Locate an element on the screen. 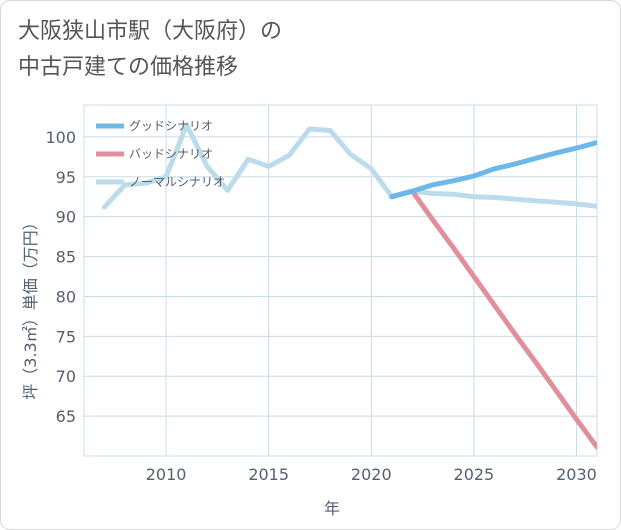 This screenshot has height=530, width=621. y-tick-label-90: 90 is located at coordinates (66, 217).